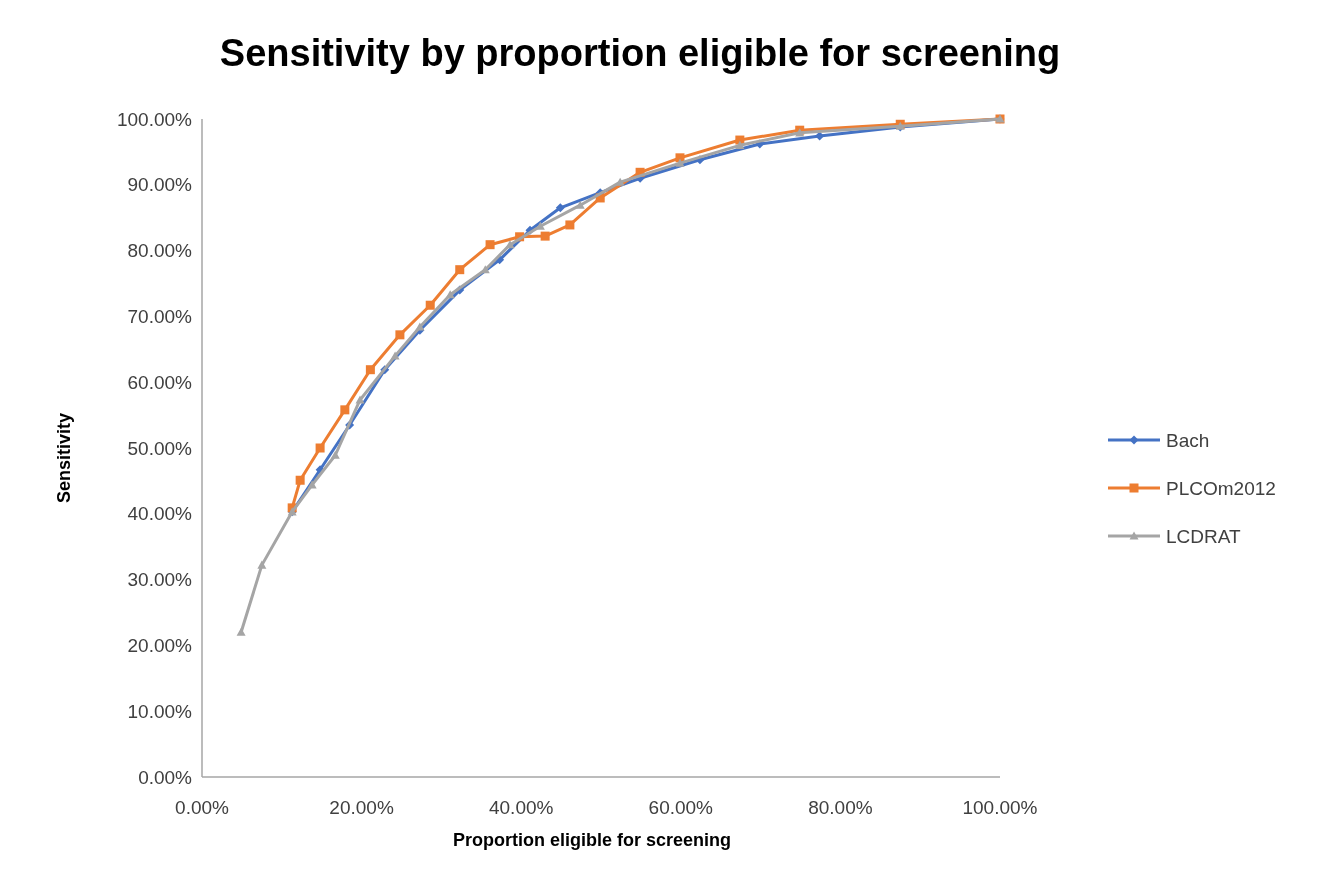 This screenshot has width=1323, height=896. What do you see at coordinates (1000, 807) in the screenshot?
I see `x-tick-label: 100.00%` at bounding box center [1000, 807].